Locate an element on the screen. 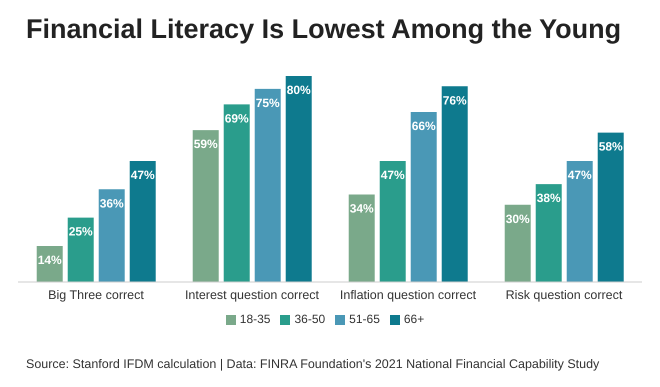 This screenshot has width=660, height=387. data-label: 58% is located at coordinates (611, 147).